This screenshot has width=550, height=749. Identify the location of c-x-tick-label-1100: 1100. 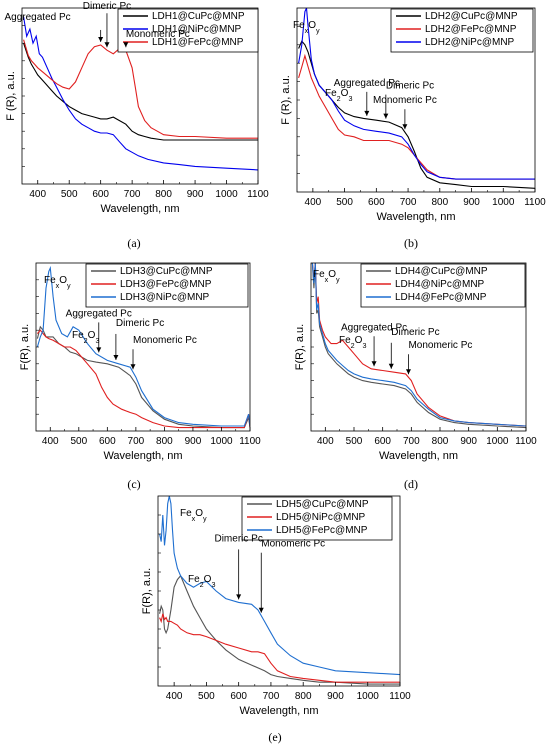
(250, 441).